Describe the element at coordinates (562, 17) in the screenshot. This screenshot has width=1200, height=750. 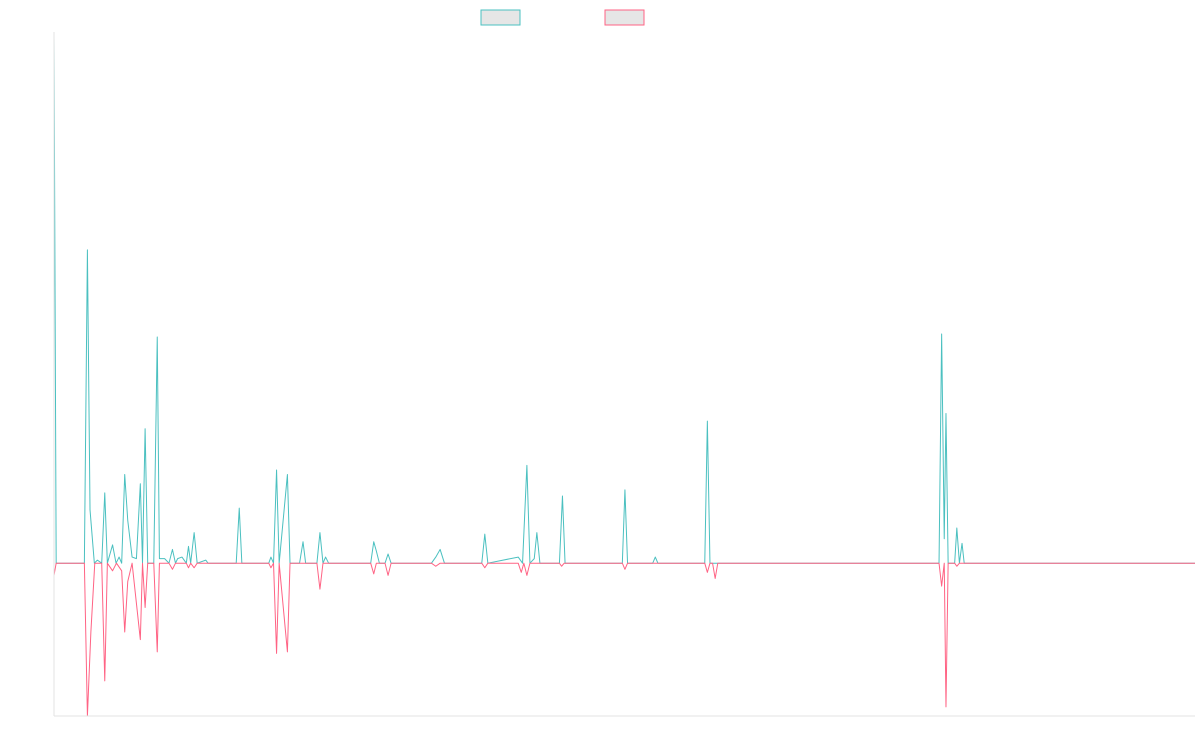
I see `chart-legend` at that location.